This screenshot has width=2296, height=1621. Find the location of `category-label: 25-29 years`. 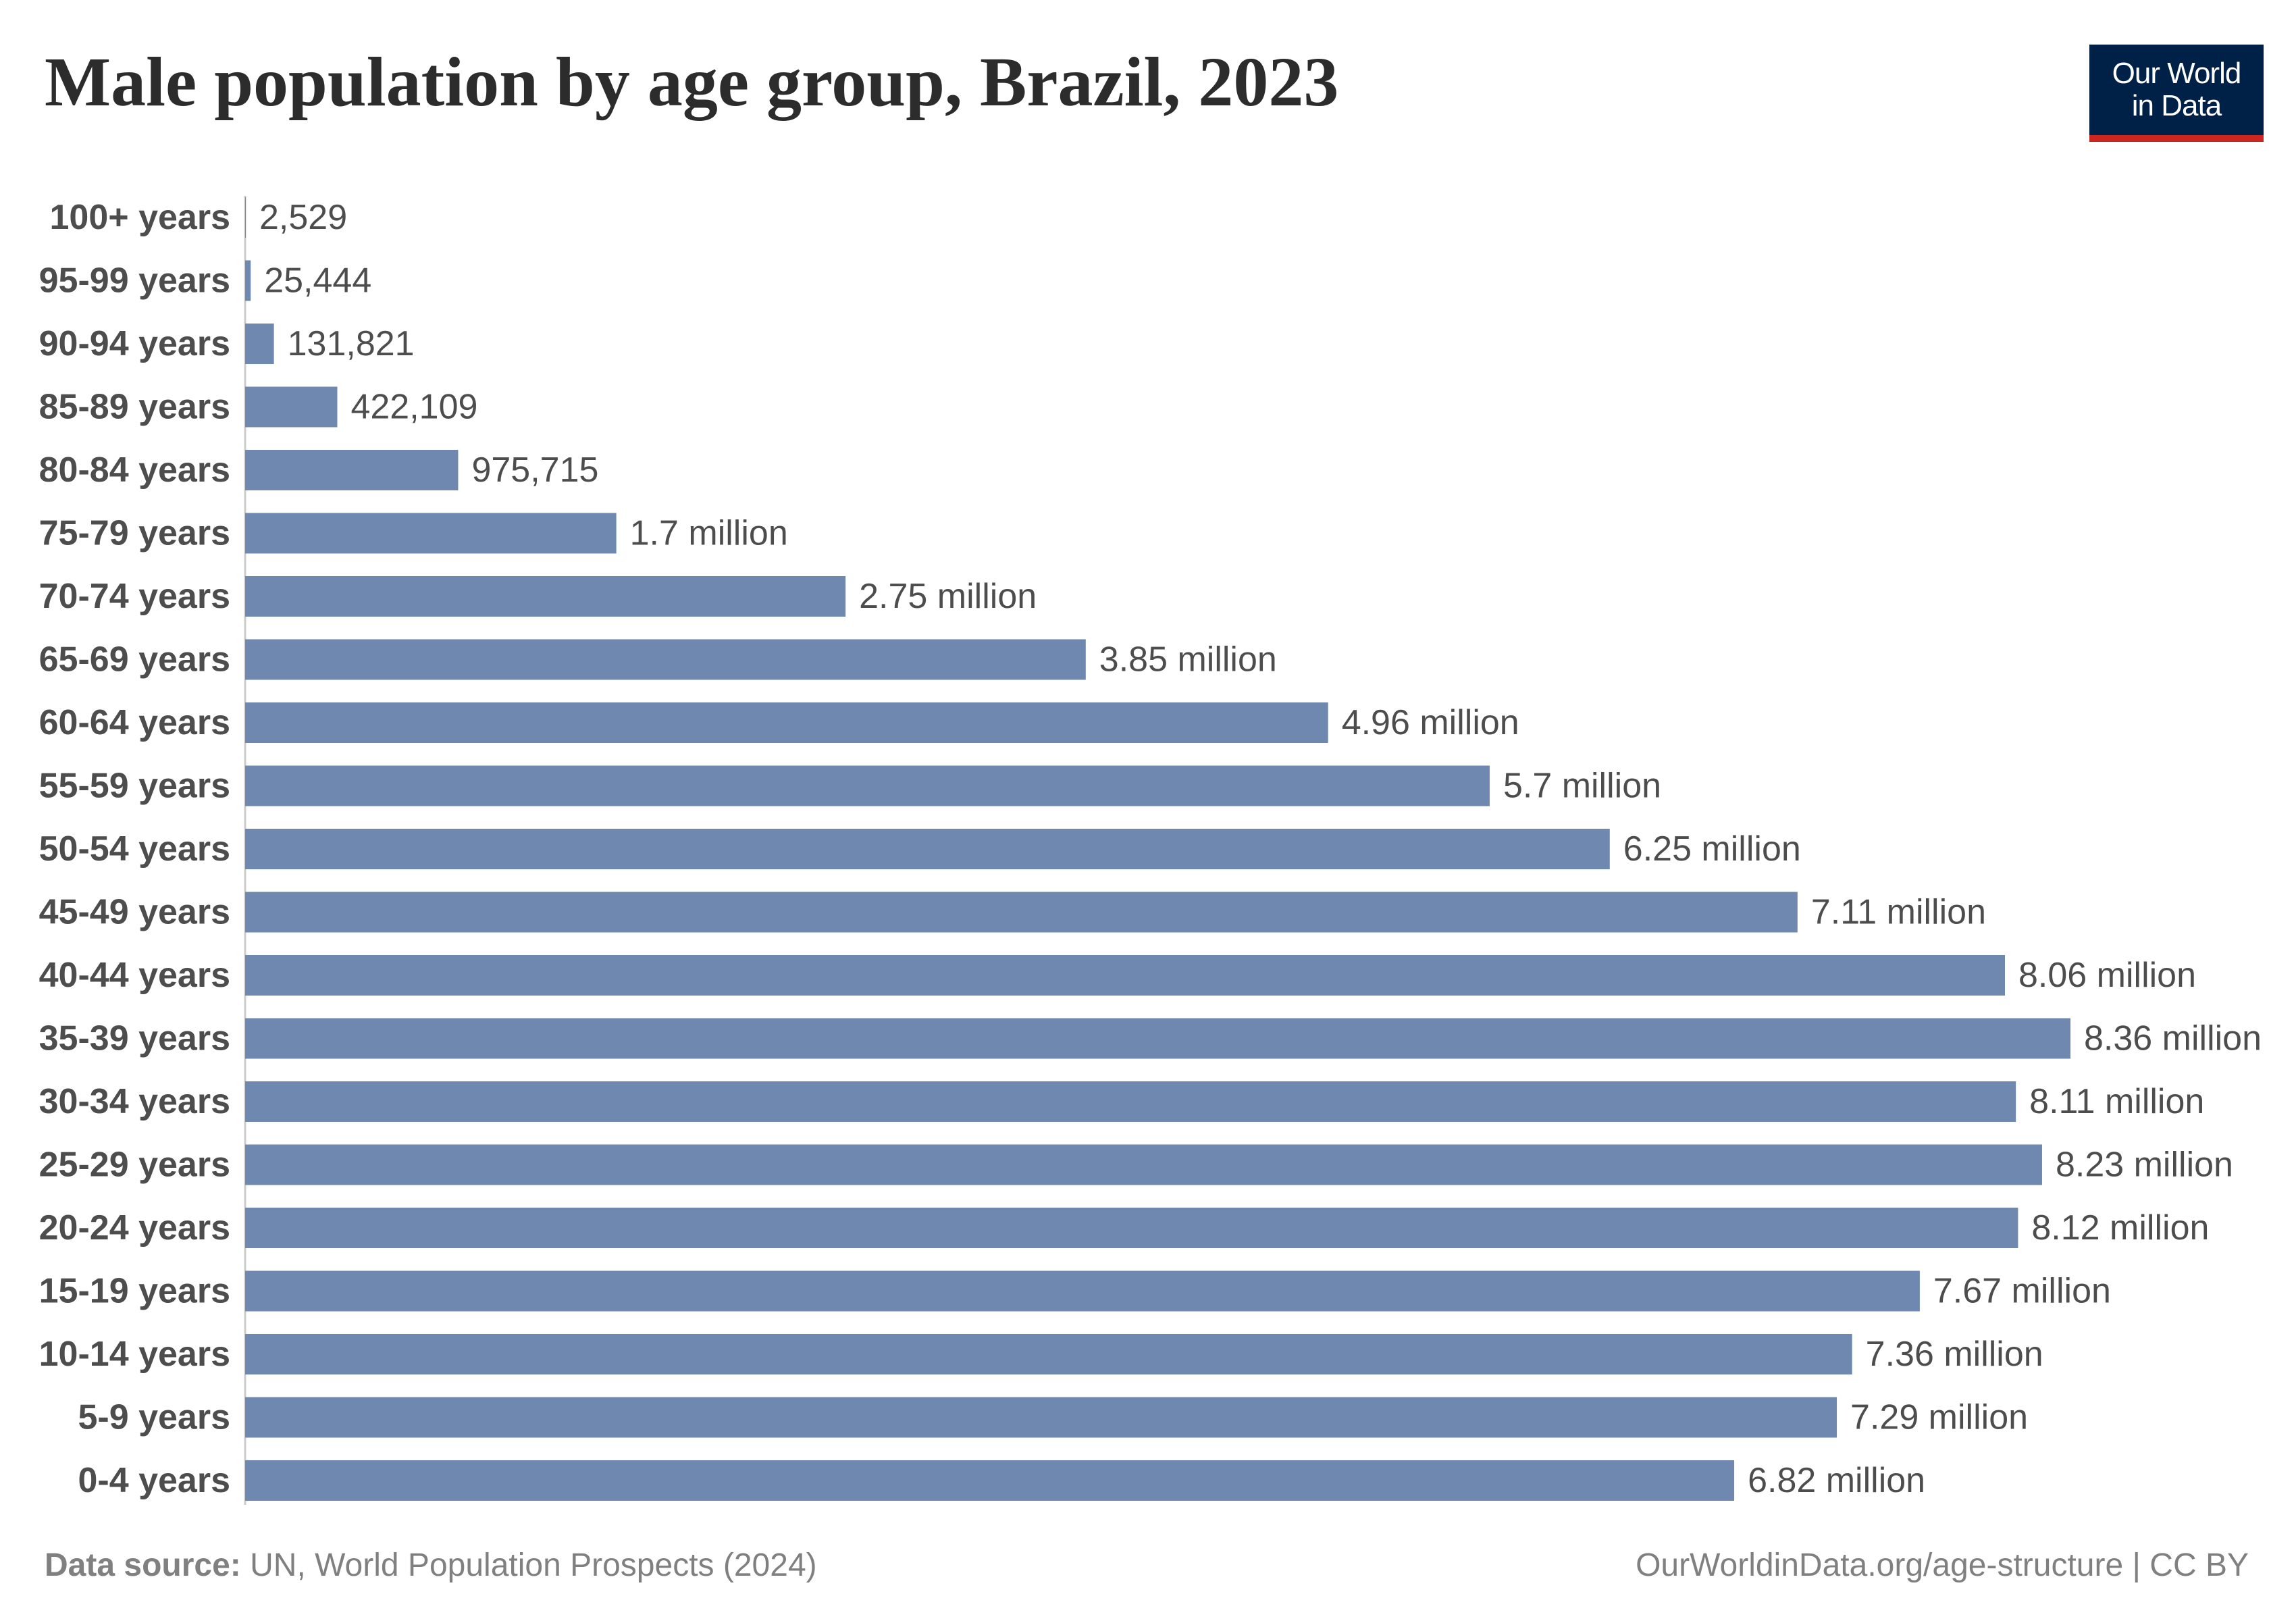

category-label: 25-29 years is located at coordinates (134, 1165).